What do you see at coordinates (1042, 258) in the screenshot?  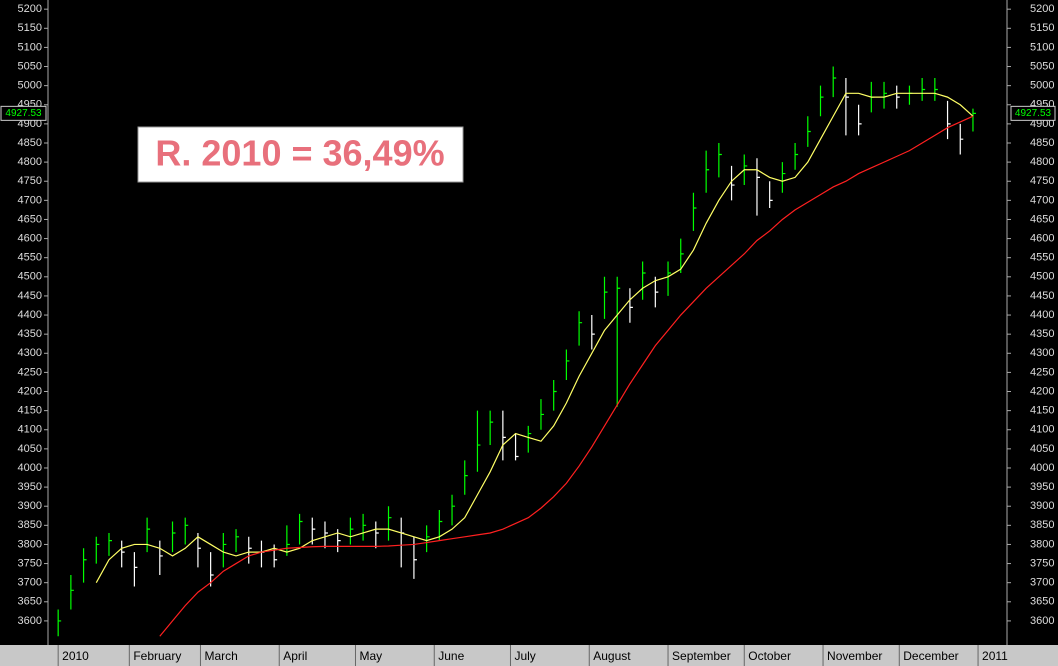 I see `y-tick-label: 4550` at bounding box center [1042, 258].